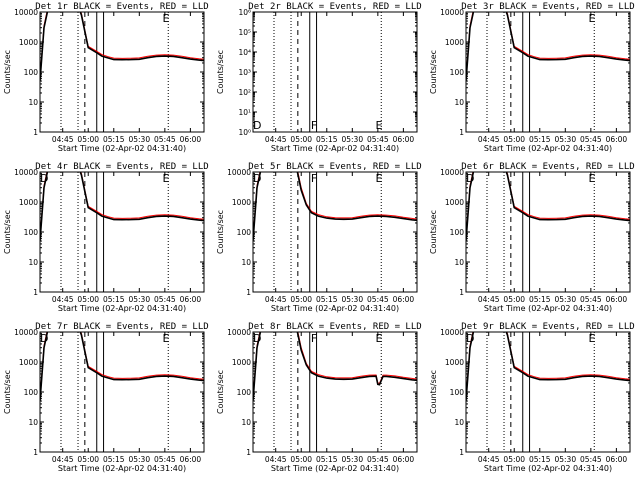 The height and width of the screenshot is (480, 640). I want to click on y-tick-label: 10⁶, so click(244, 12).